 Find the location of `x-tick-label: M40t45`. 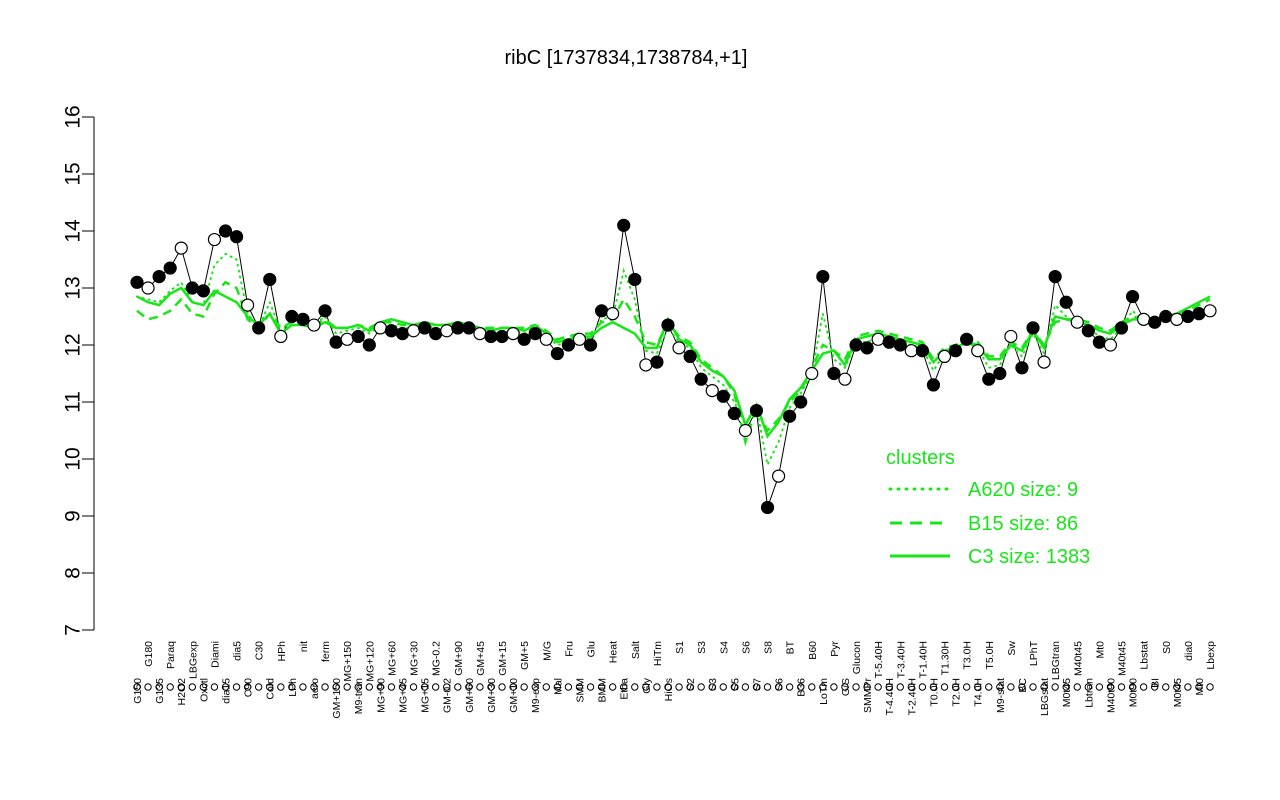

x-tick-label: M40t45 is located at coordinates (1123, 658).